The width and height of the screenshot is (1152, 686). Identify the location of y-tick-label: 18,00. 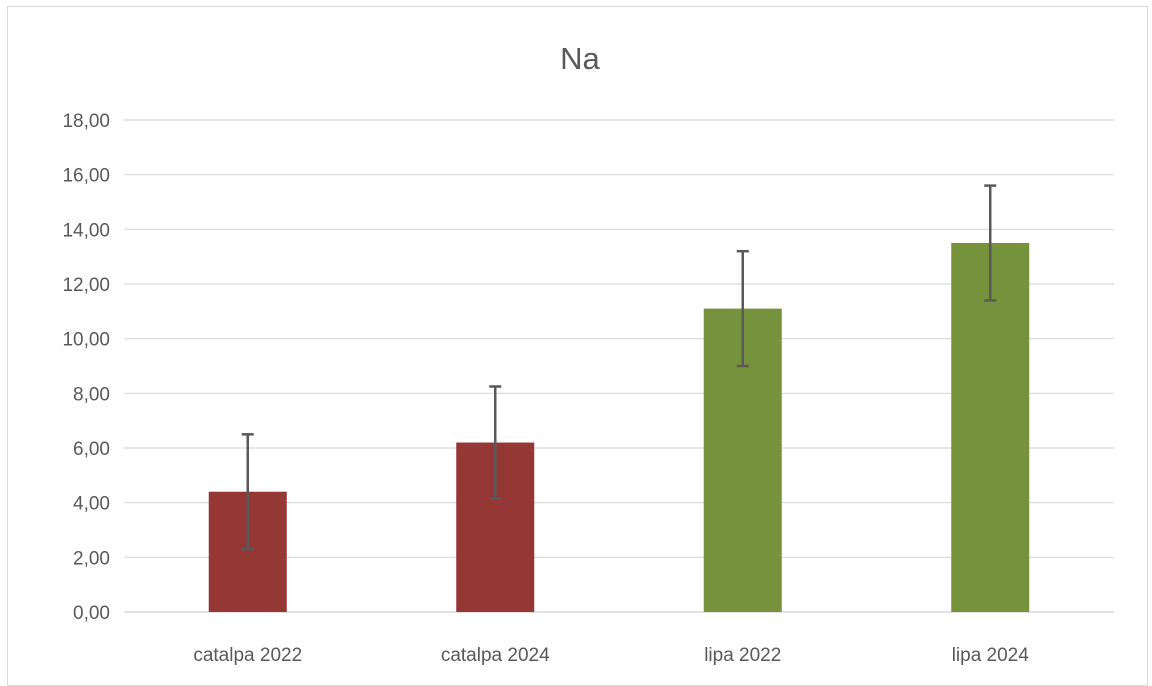
(86, 121).